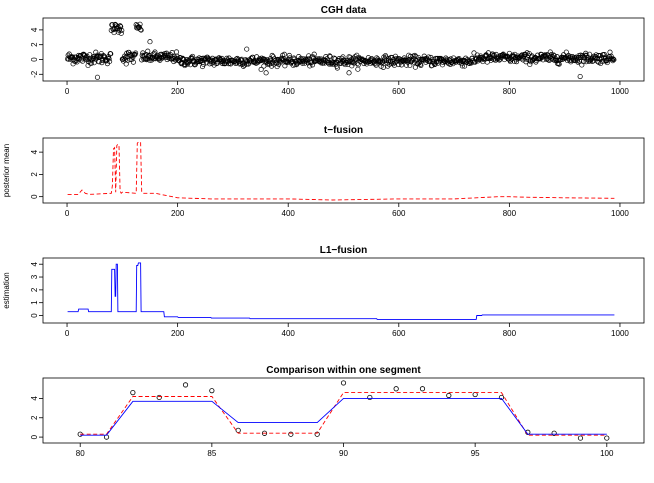 The width and height of the screenshot is (654, 483). I want to click on y-tick-label: 1, so click(34, 302).